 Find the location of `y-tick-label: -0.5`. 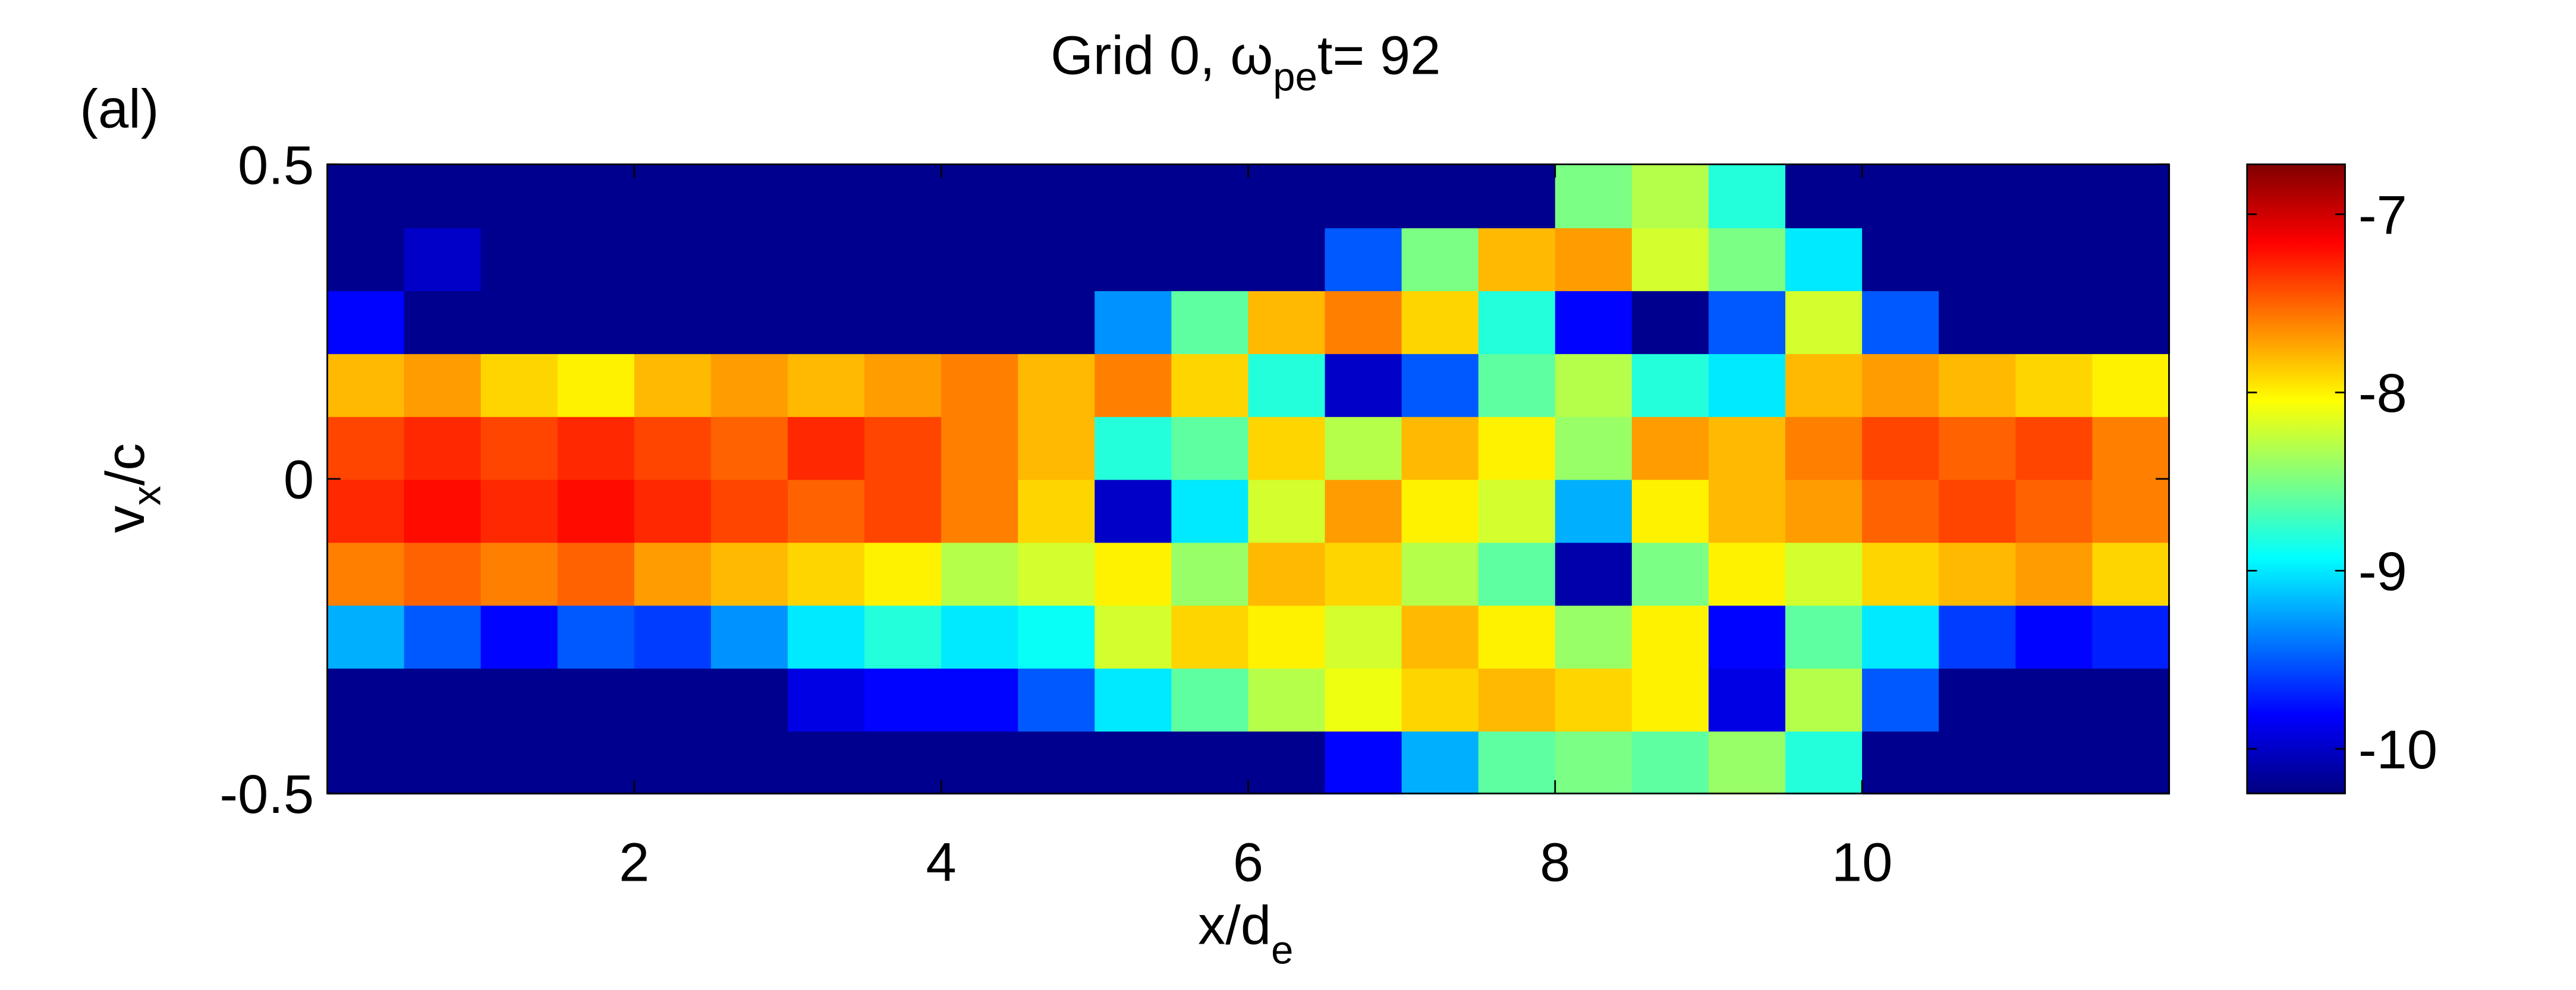

y-tick-label: -0.5 is located at coordinates (266, 794).